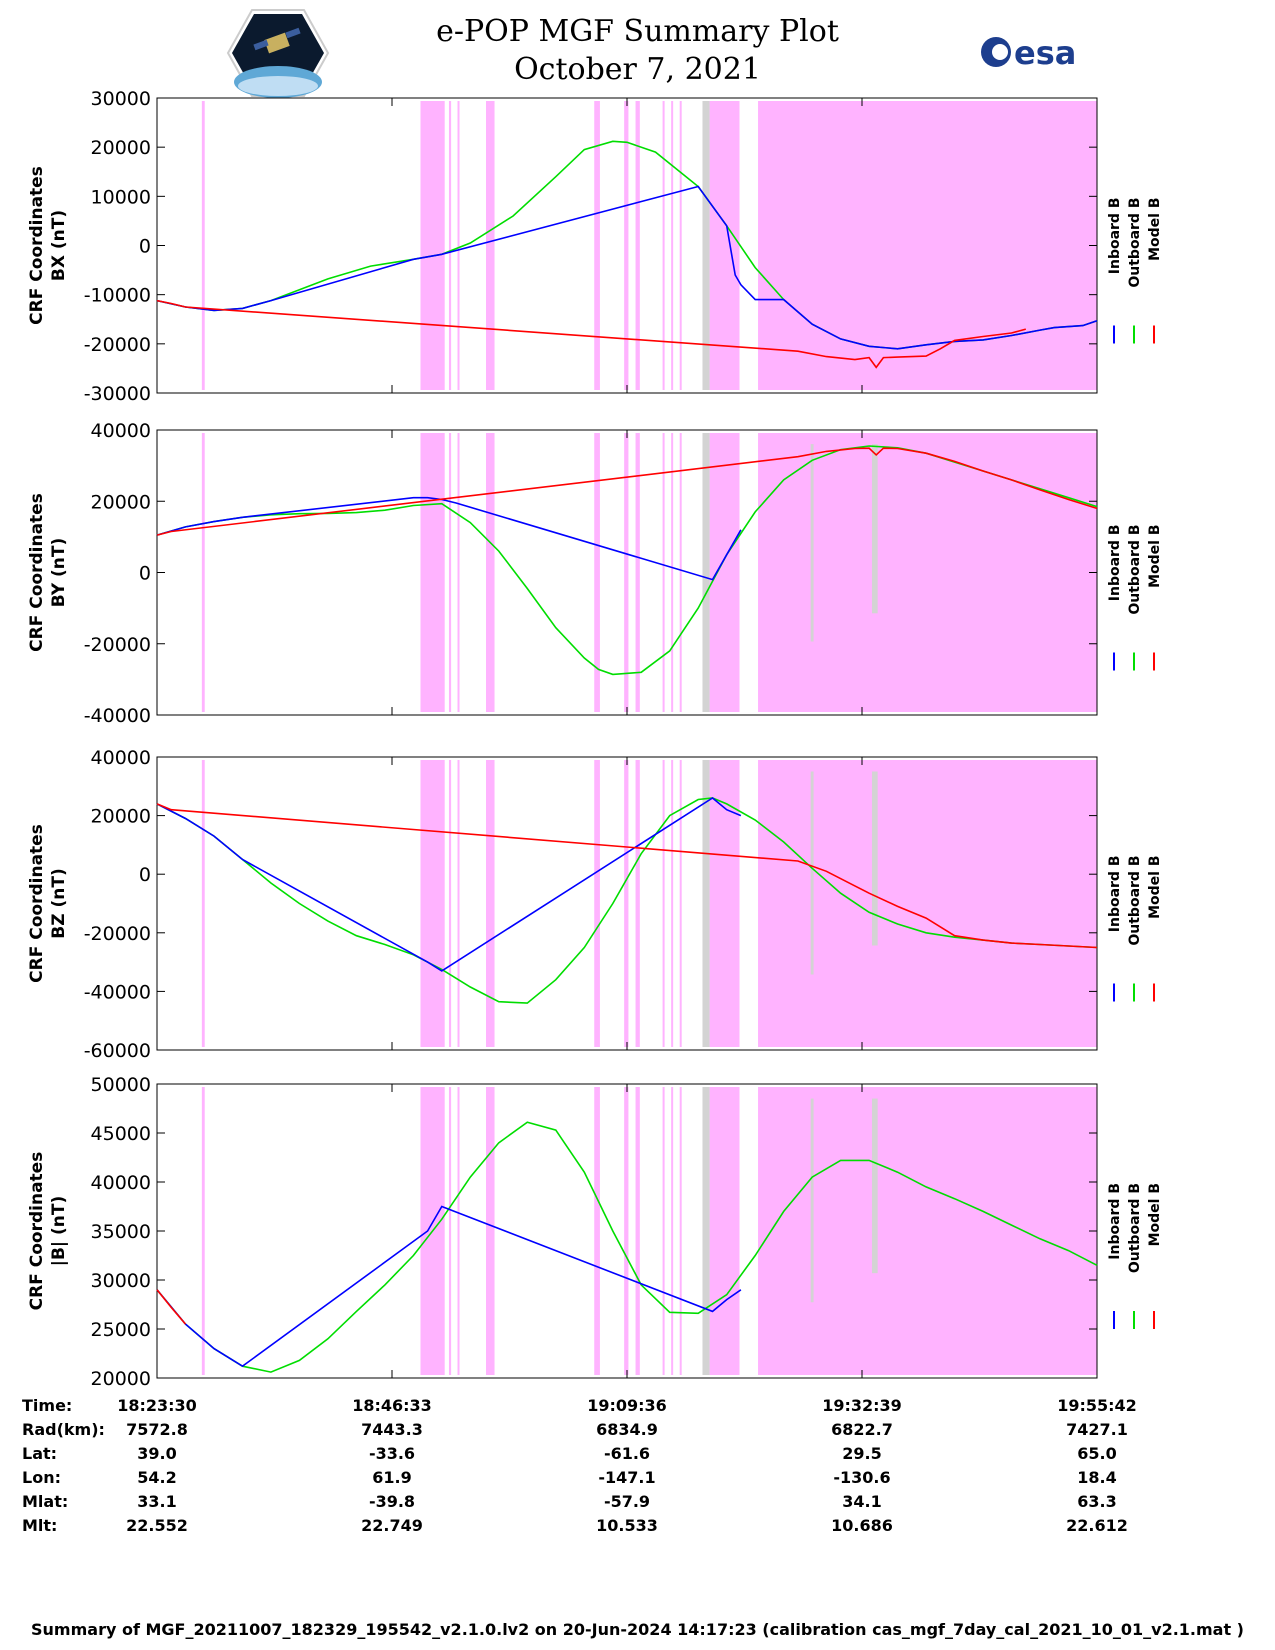  Describe the element at coordinates (627, 1525) in the screenshot. I see `ephemeris-cell: 10.533` at that location.